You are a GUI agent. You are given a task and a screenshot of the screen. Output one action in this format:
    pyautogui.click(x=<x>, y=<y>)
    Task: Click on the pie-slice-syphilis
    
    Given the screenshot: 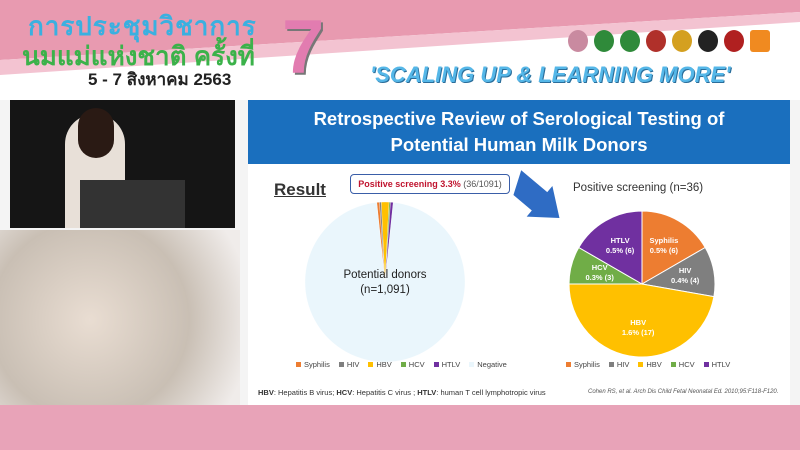 What is the action you would take?
    pyautogui.click(x=673, y=247)
    